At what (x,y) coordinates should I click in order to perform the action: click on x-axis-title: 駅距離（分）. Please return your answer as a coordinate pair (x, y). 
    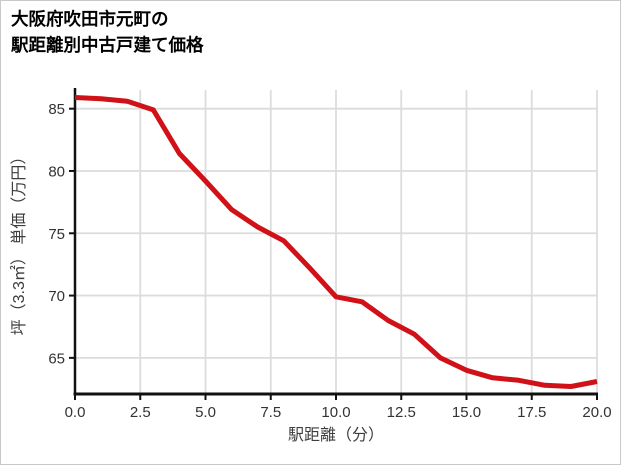
    Looking at the image, I should click on (336, 435).